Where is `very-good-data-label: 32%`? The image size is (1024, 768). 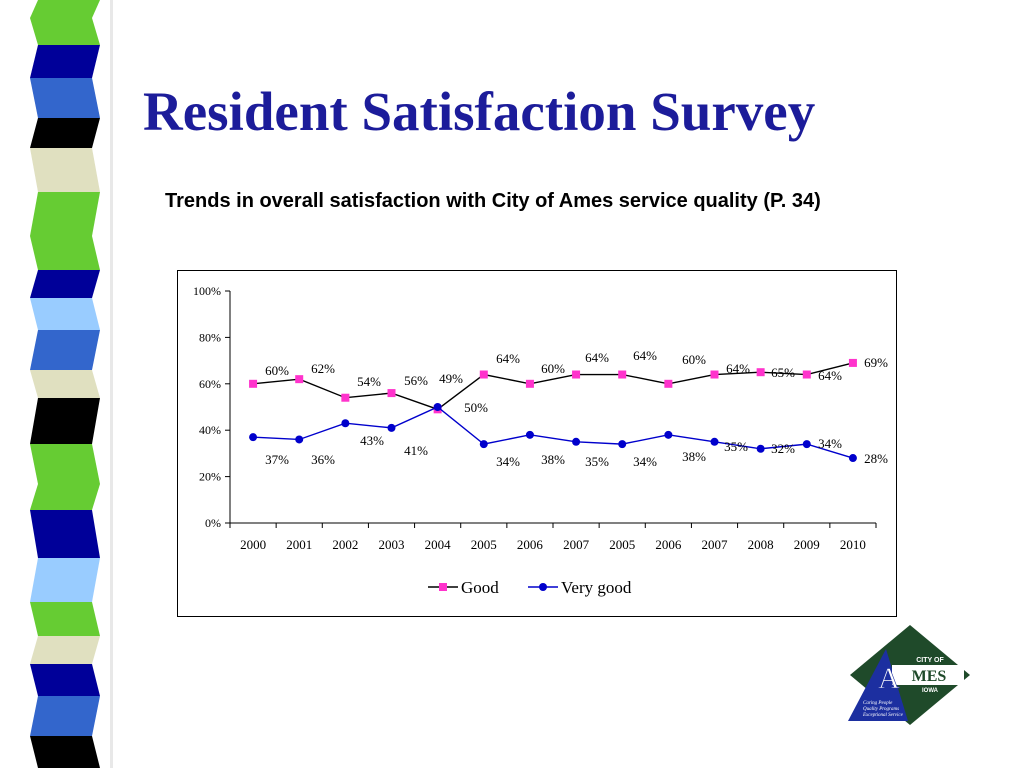 very-good-data-label: 32% is located at coordinates (783, 448).